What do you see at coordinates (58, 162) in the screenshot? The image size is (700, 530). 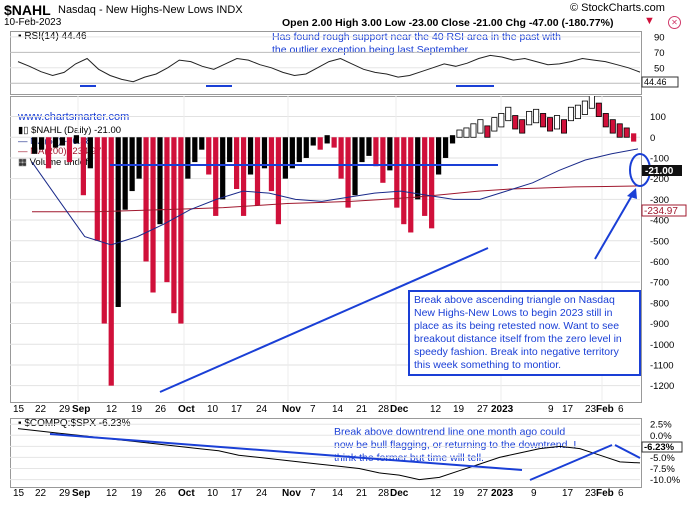 I see `legend-volume-text: Volume undef` at bounding box center [58, 162].